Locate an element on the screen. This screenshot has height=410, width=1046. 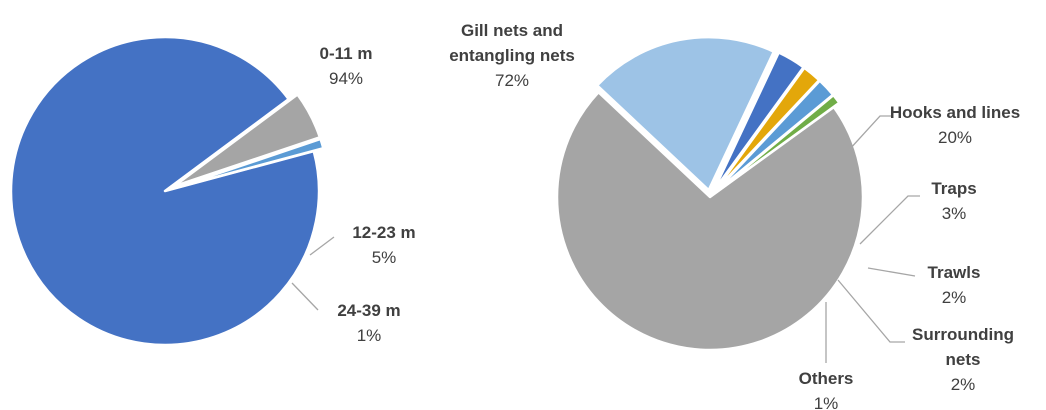
slice-value-trawls: 2% is located at coordinates (954, 297).